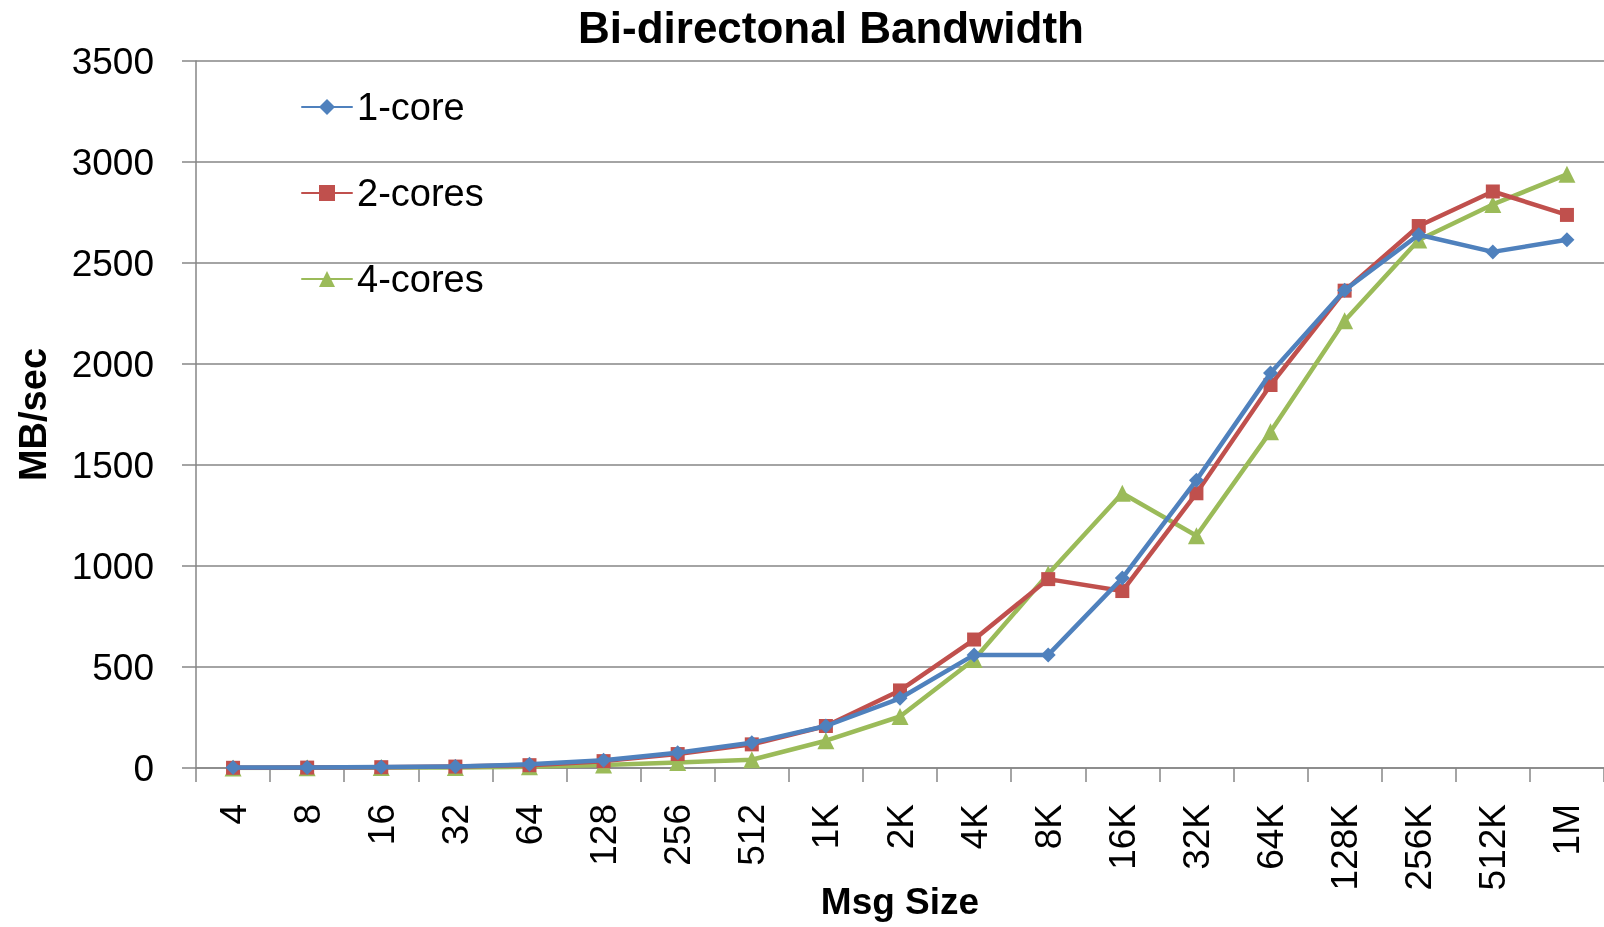 Image resolution: width=1604 pixels, height=927 pixels. I want to click on x-tick-label: 128, so click(604, 835).